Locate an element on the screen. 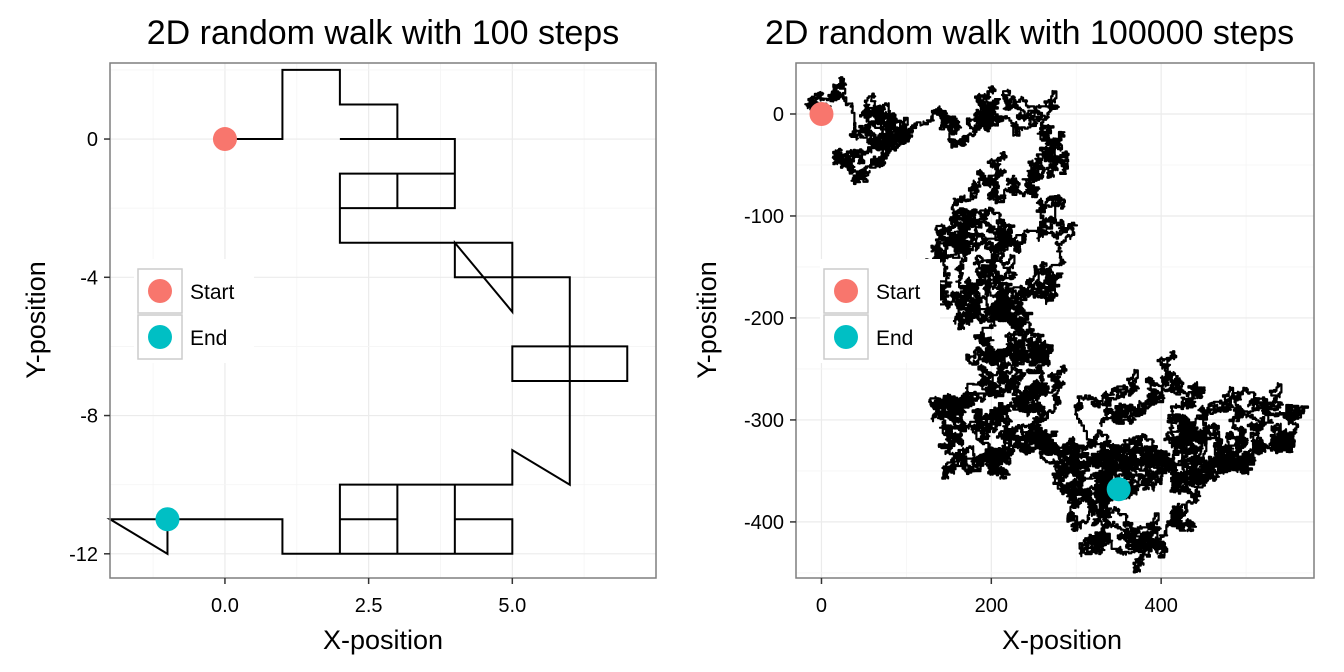  x-tick-label: 0.0 is located at coordinates (225, 606).